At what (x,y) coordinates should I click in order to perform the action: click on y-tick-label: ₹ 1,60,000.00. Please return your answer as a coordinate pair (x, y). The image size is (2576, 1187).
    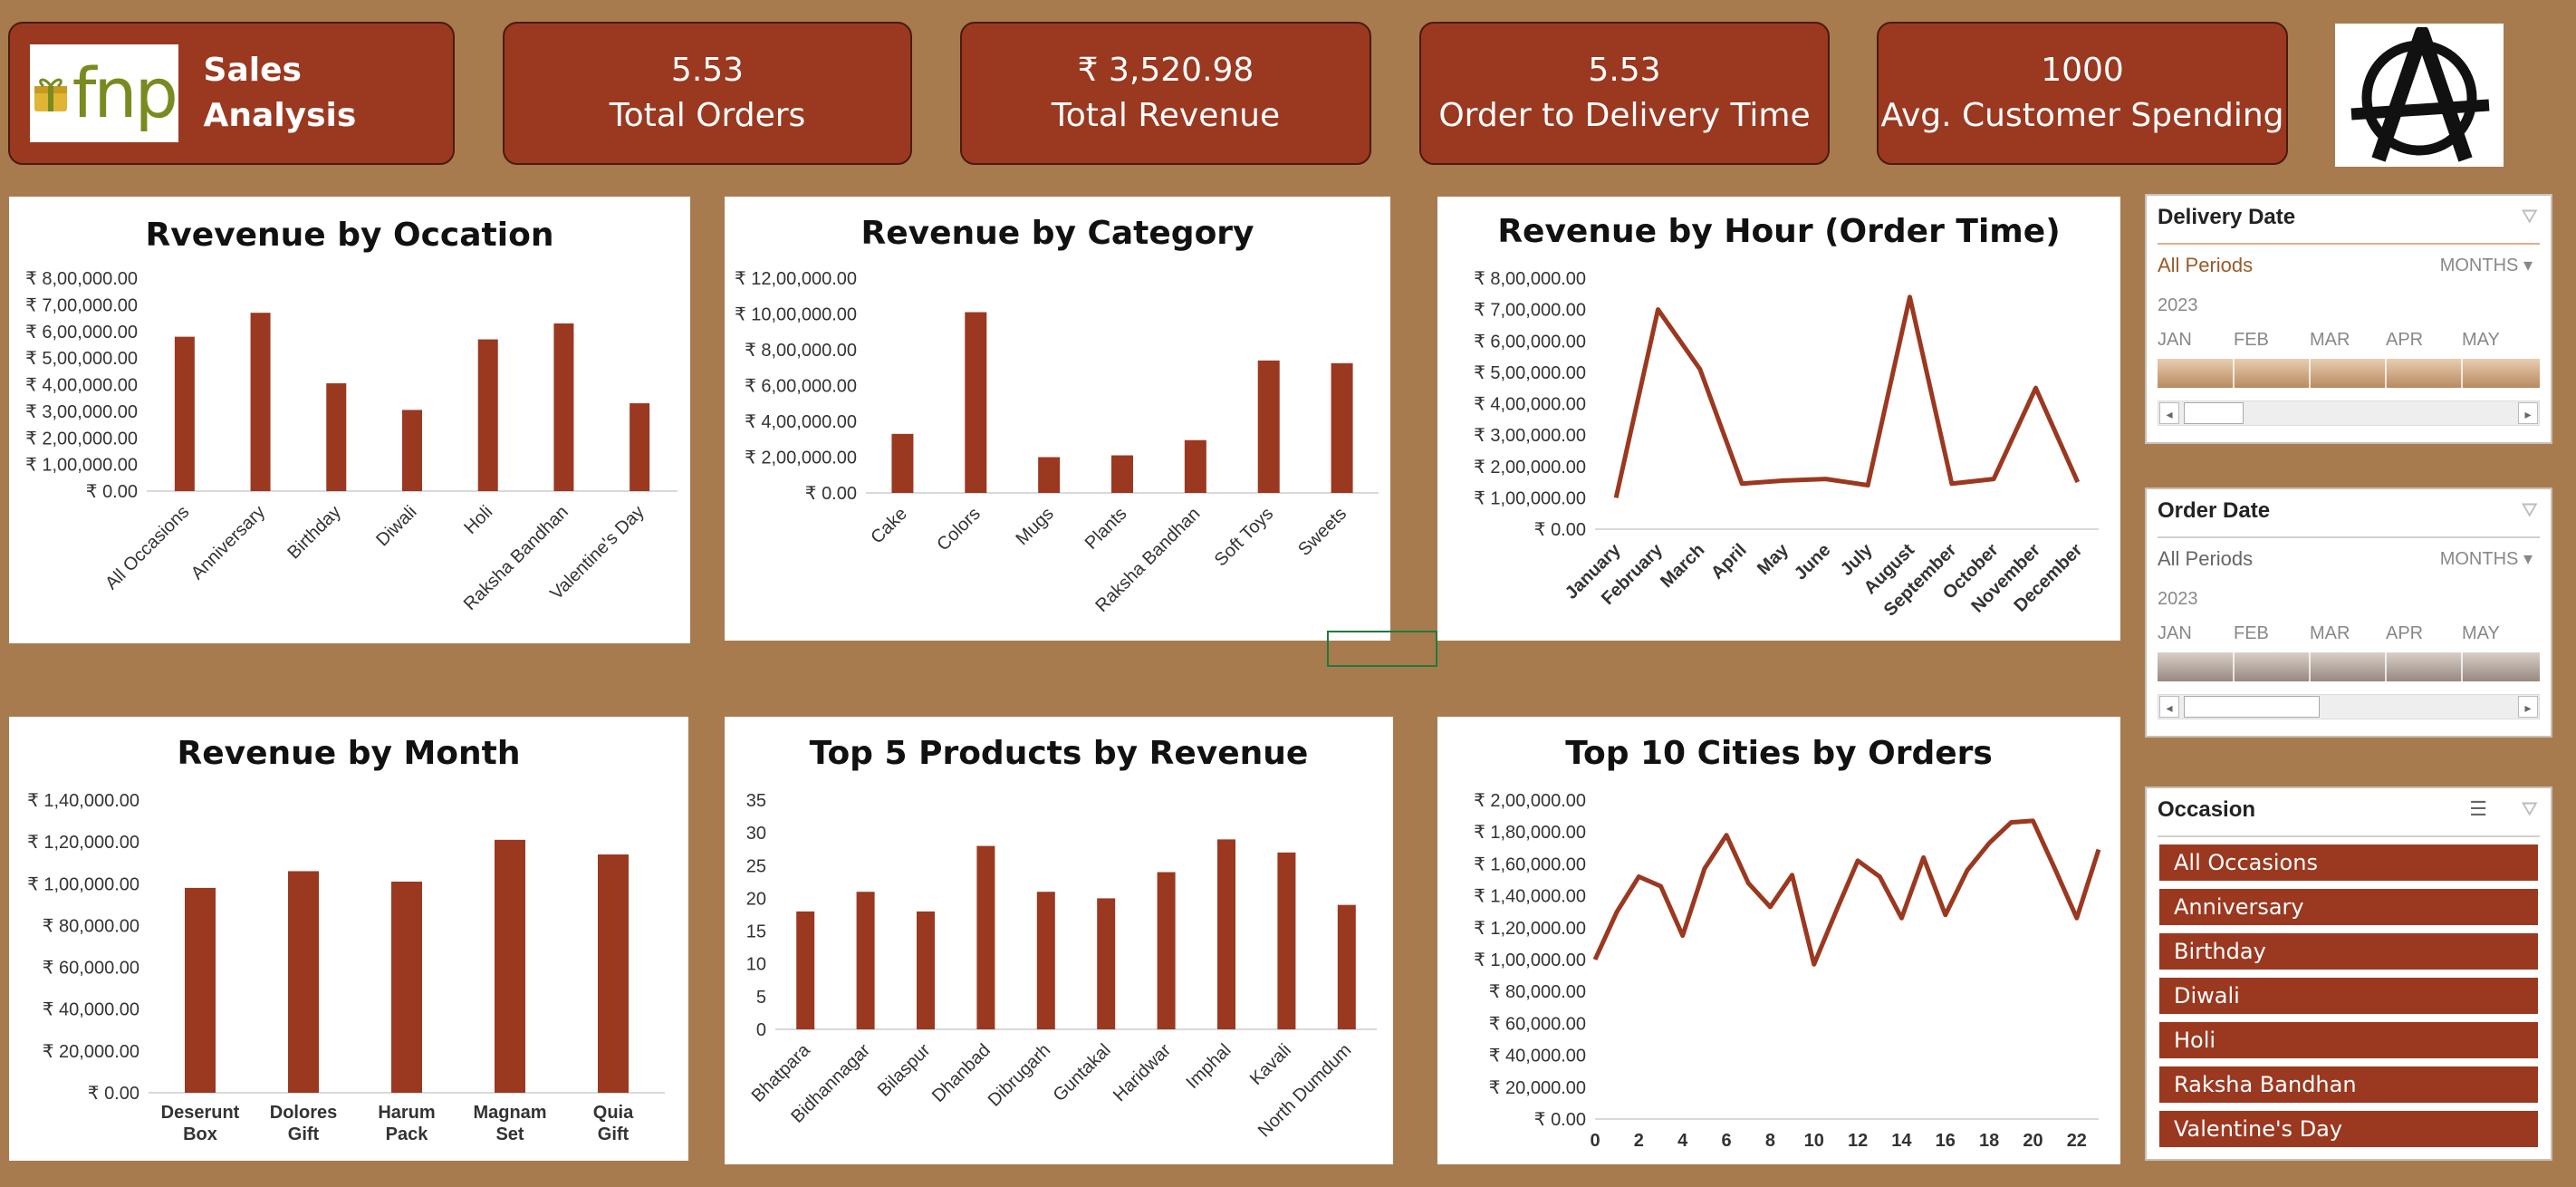
    Looking at the image, I should click on (1530, 864).